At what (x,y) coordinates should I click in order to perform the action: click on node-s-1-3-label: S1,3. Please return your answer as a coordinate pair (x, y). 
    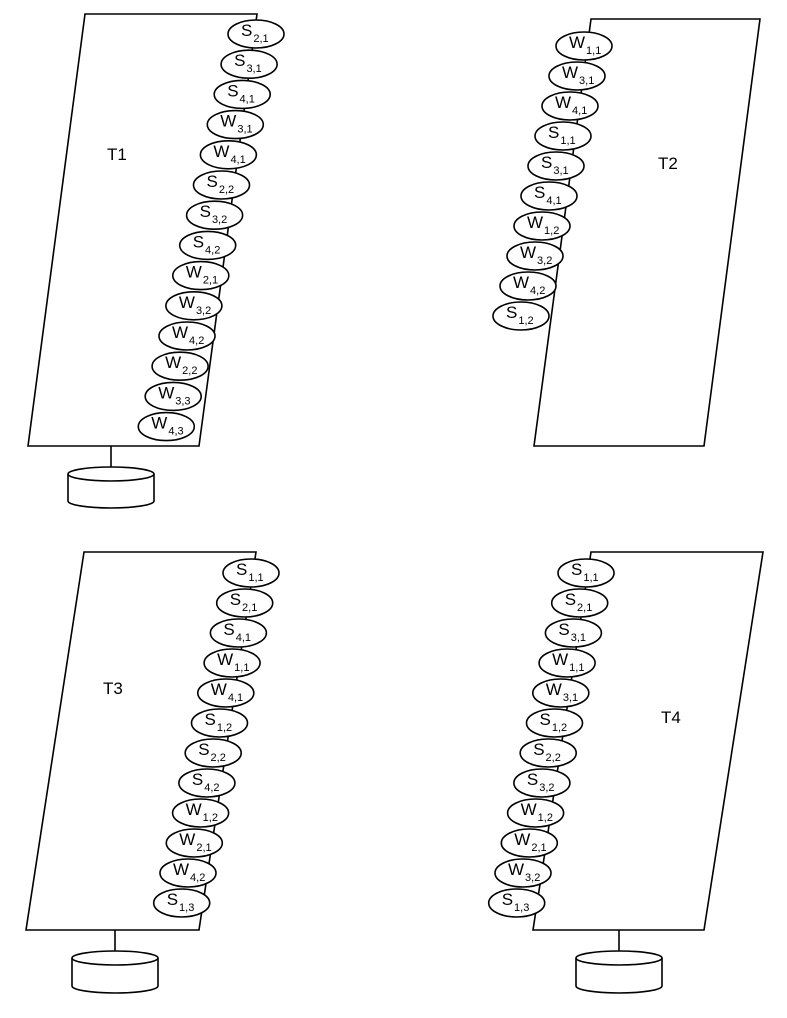
    Looking at the image, I should click on (516, 902).